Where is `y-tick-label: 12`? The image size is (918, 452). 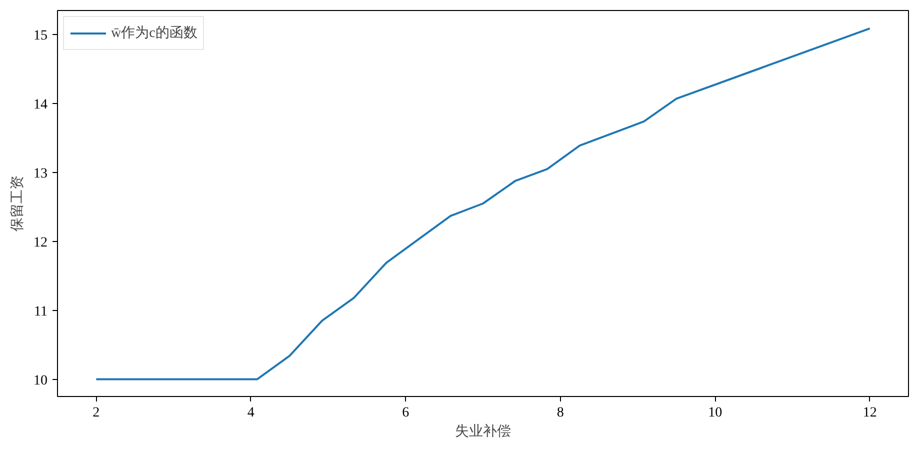 y-tick-label: 12 is located at coordinates (41, 242).